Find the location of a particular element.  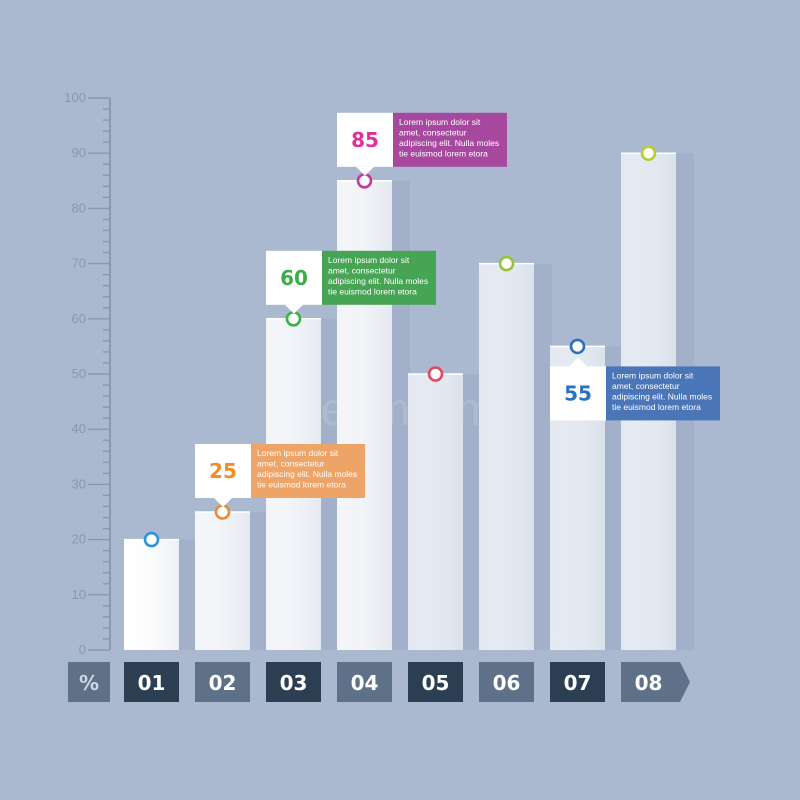

y-axis: 0 10 20 30 40 50 60 70 80 90 100 is located at coordinates (87, 373).